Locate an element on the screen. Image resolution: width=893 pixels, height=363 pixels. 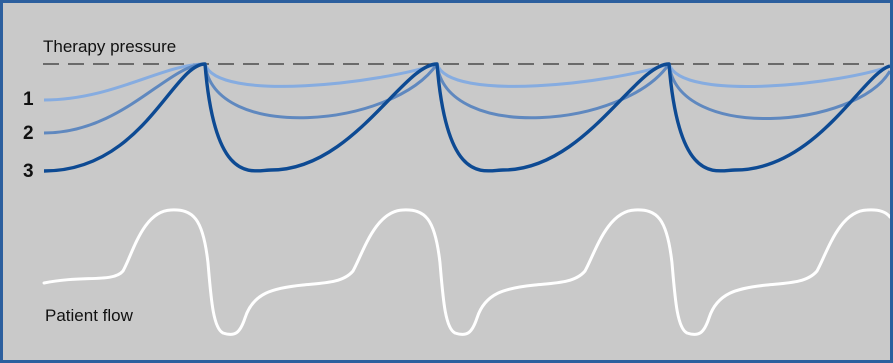
patient-flow-label: Patient flow is located at coordinates (89, 315).